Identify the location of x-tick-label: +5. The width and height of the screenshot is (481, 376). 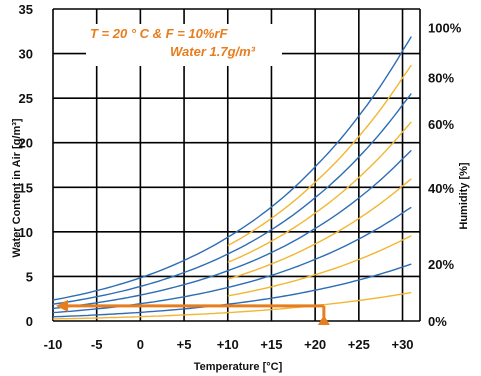
(184, 344).